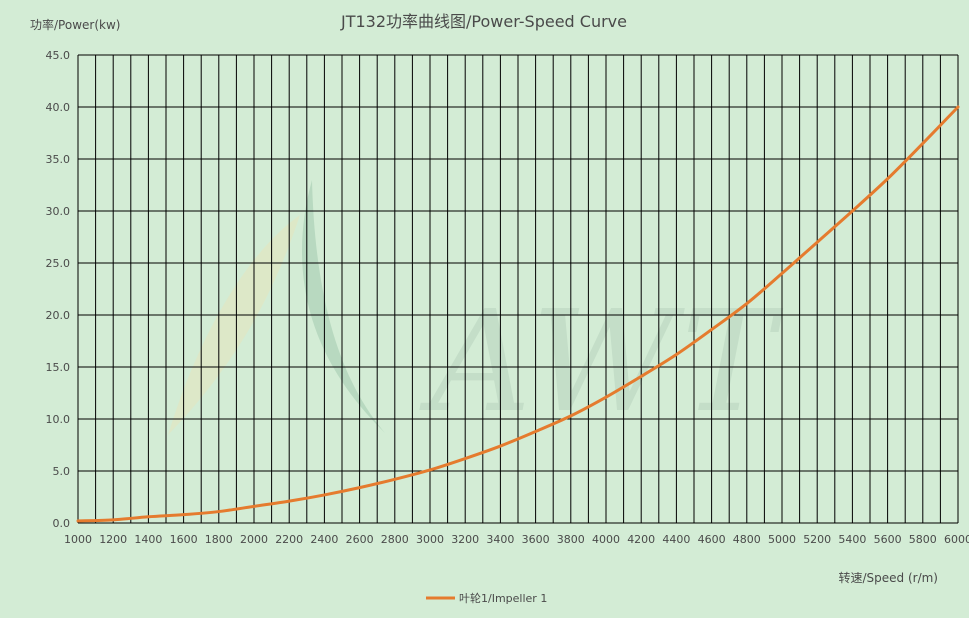 This screenshot has height=618, width=969. I want to click on y-tick-label: 15.0, so click(58, 367).